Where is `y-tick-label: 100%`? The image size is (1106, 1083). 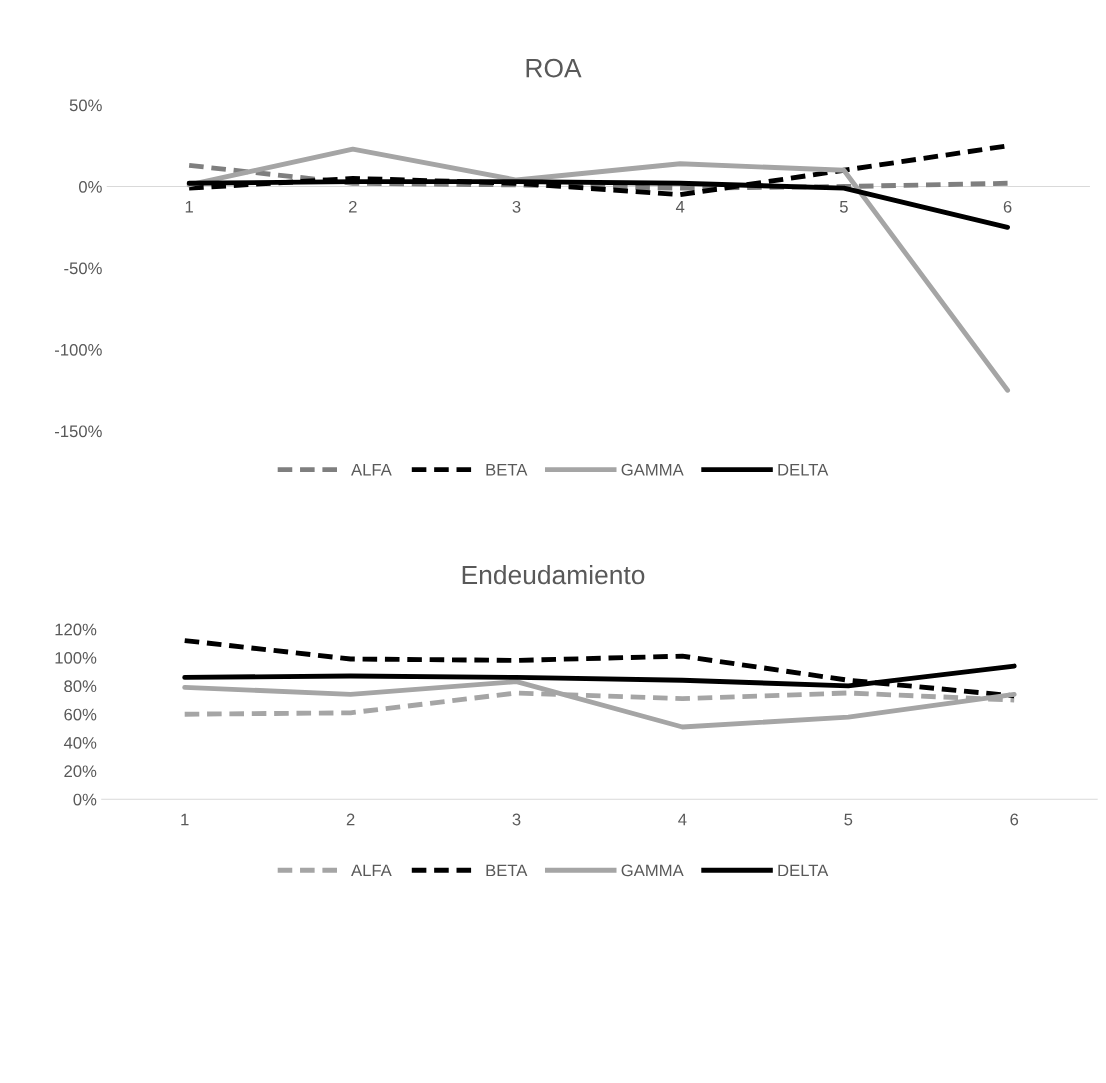
y-tick-label: 100% is located at coordinates (76, 657).